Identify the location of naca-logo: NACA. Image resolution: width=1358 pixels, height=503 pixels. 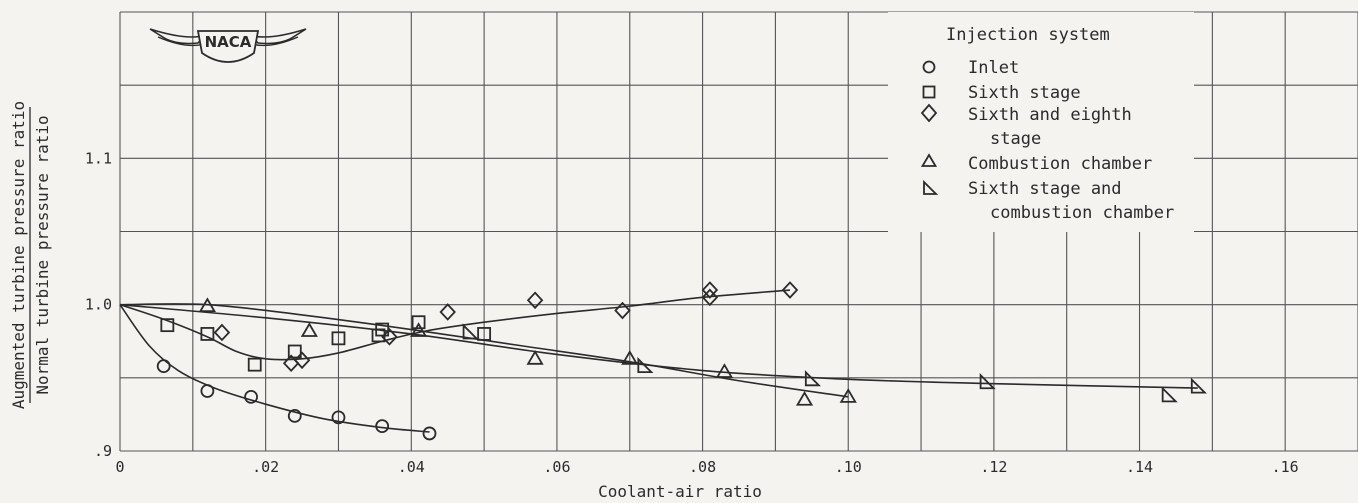
(228, 45).